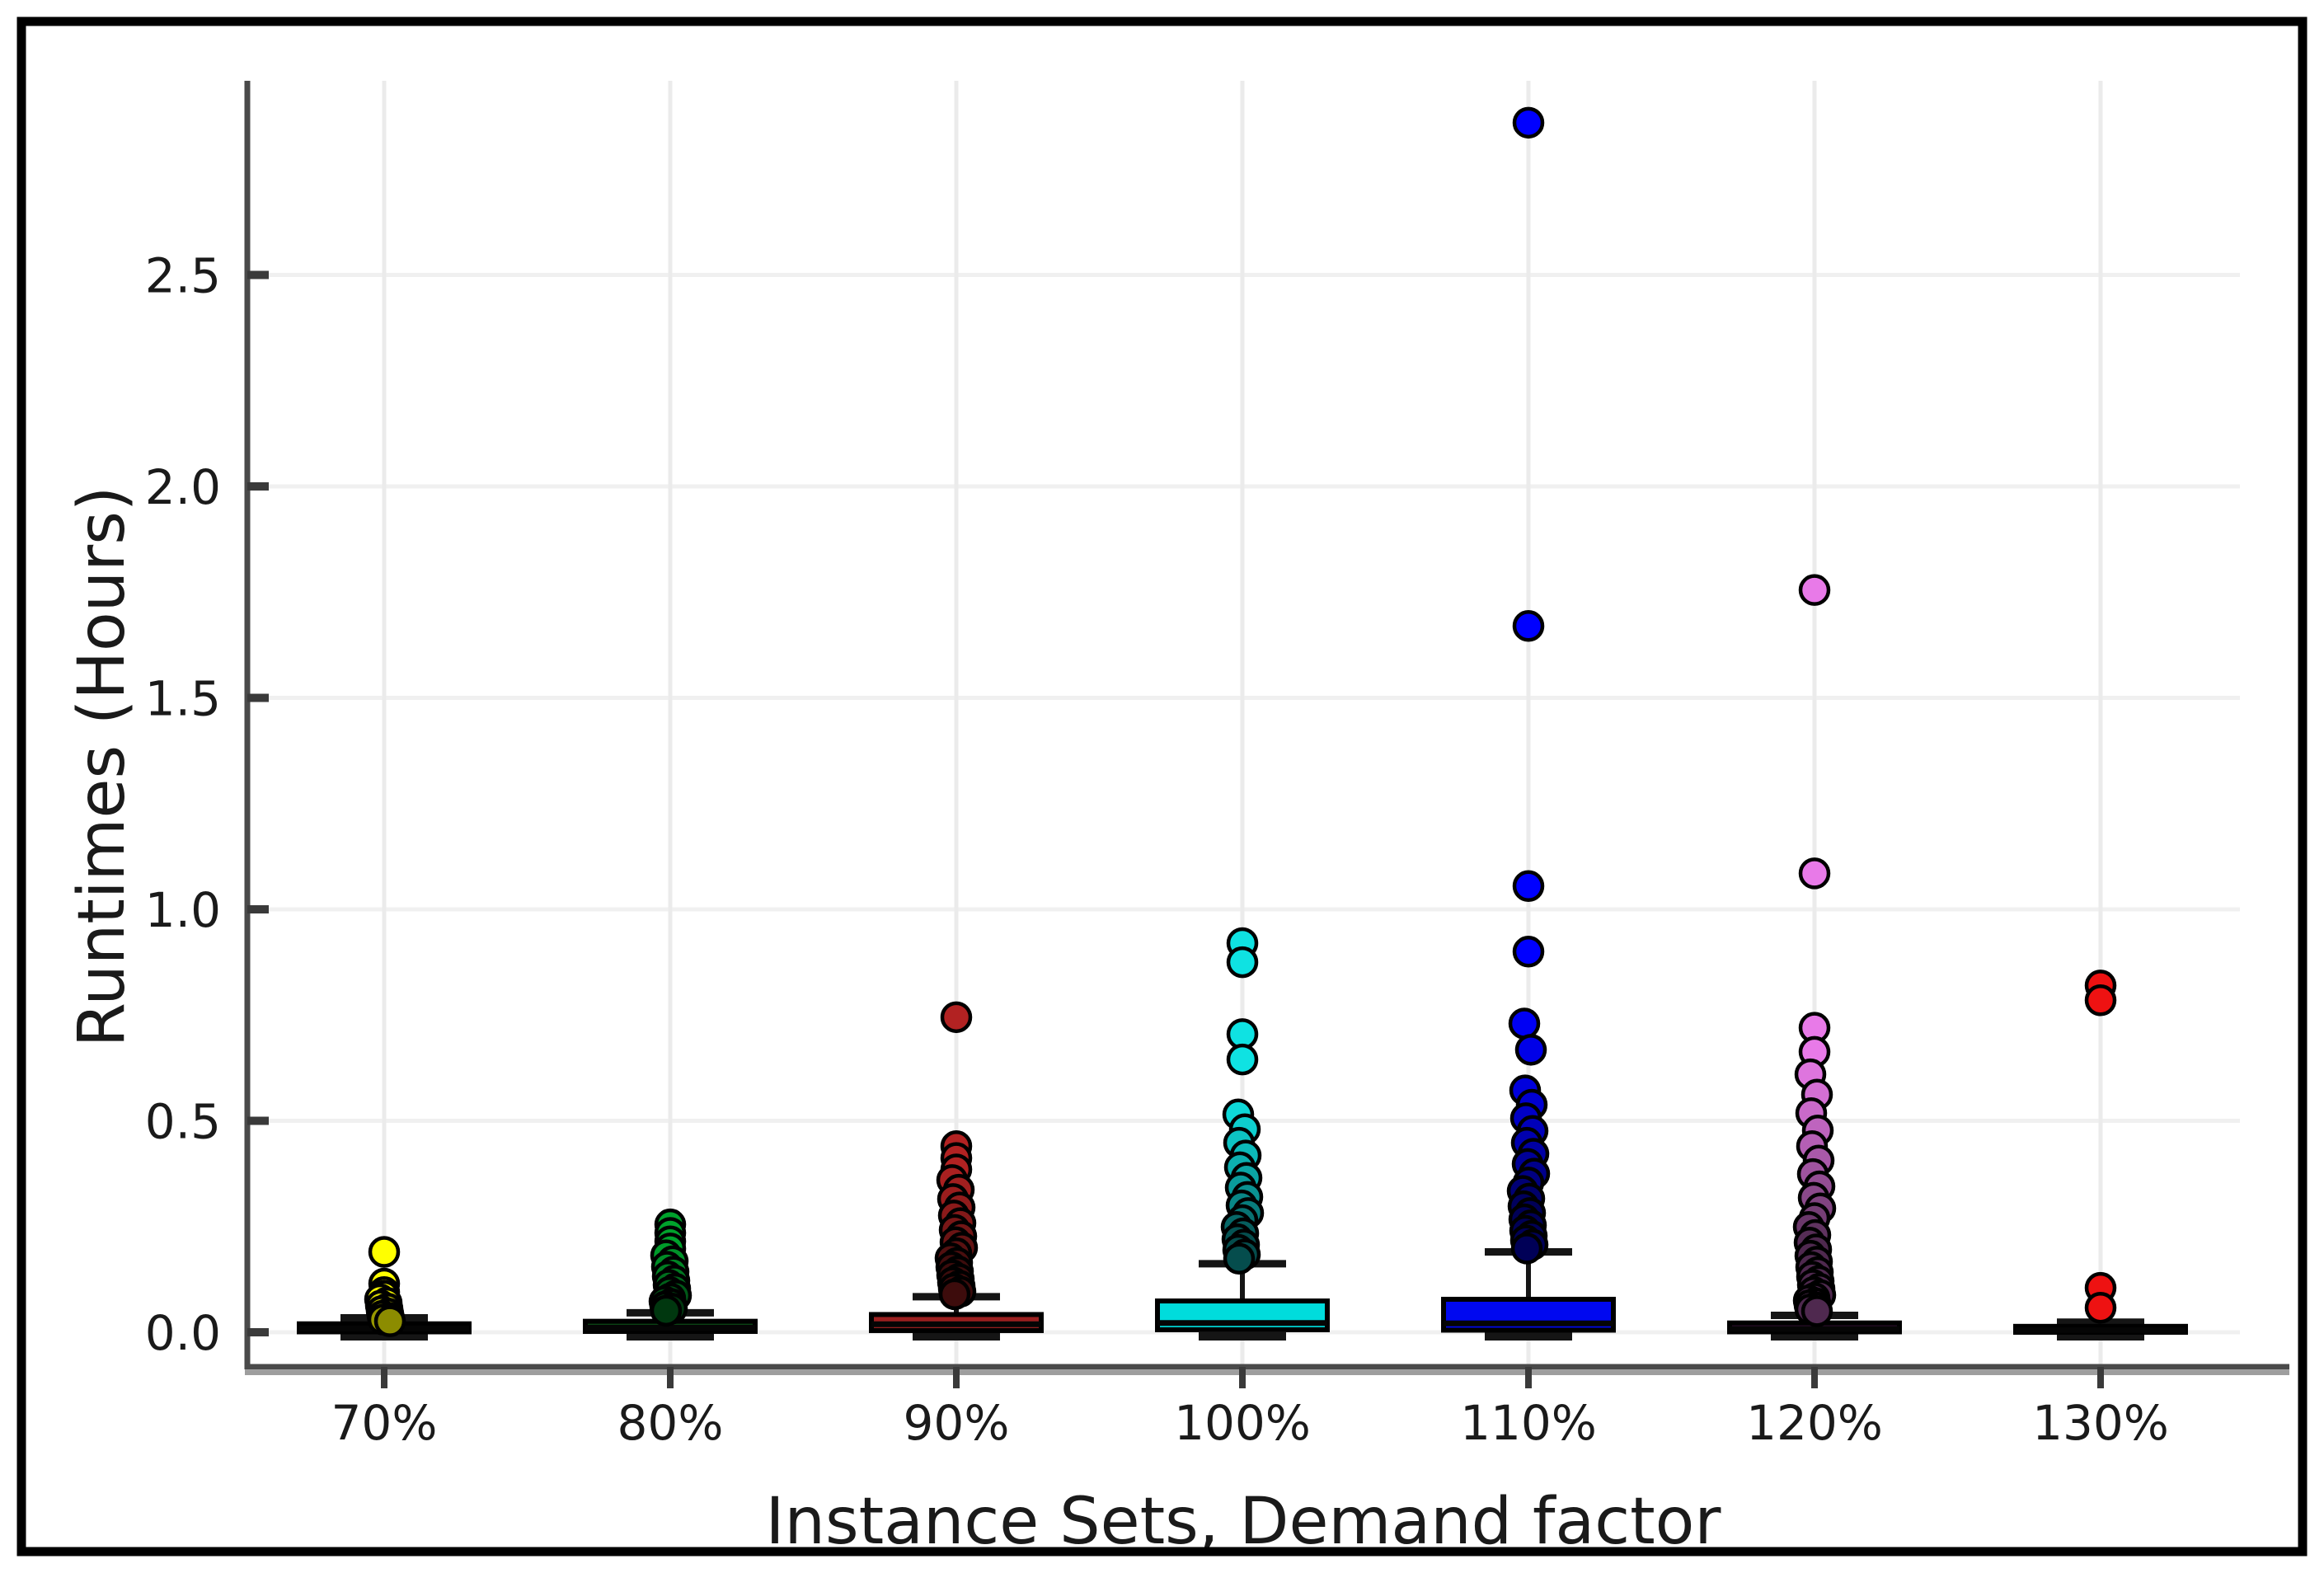  What do you see at coordinates (670, 1423) in the screenshot?
I see `x-tick-label-80%: 80%` at bounding box center [670, 1423].